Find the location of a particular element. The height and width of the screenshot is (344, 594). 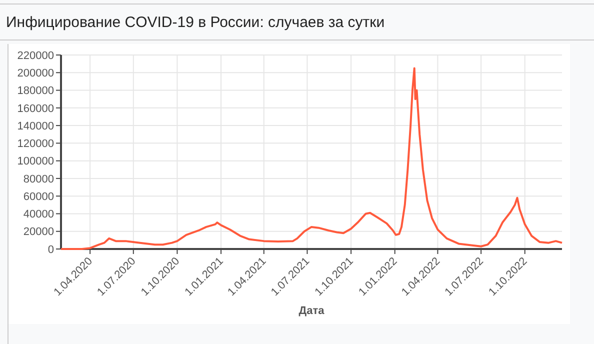

y-tick-label: 220000 is located at coordinates (35, 56).